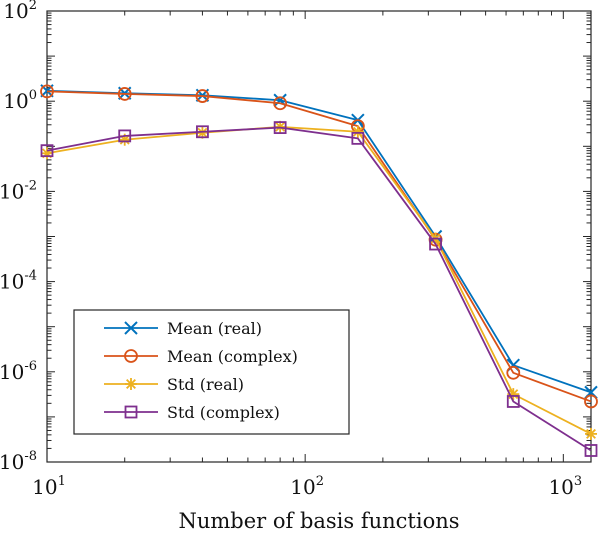 This screenshot has width=598, height=536. What do you see at coordinates (232, 356) in the screenshot?
I see `legend-label: Mean (complex)` at bounding box center [232, 356].